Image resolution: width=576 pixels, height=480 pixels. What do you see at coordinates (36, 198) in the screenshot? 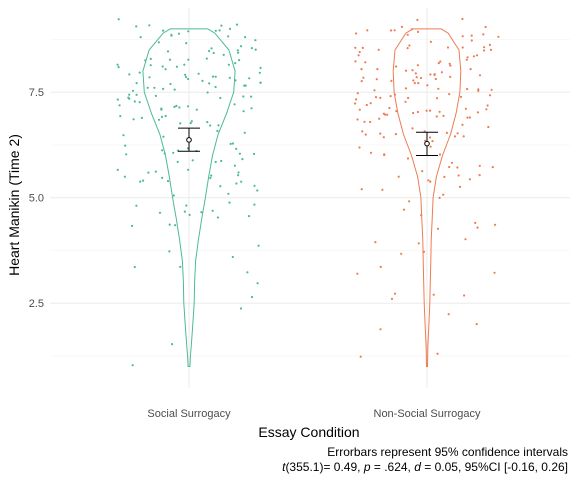
I see `y-tick-labels: 2.5 5.0 7.5` at bounding box center [36, 198].